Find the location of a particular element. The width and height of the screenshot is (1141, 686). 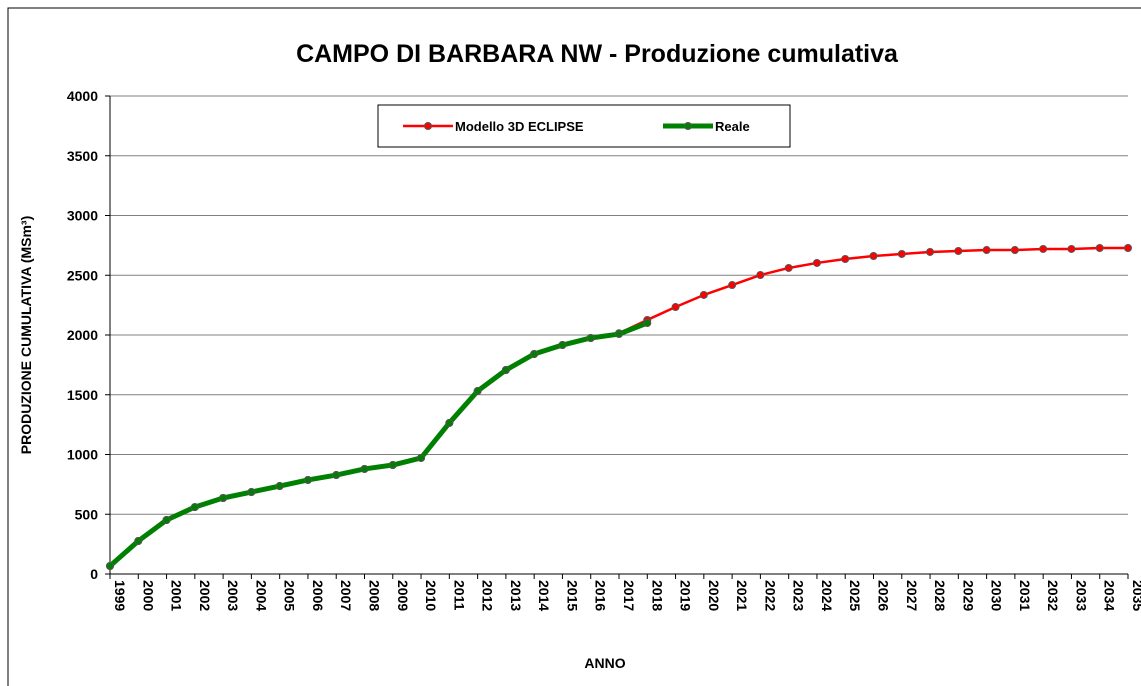

x-tick-label: 2002 is located at coordinates (205, 595).